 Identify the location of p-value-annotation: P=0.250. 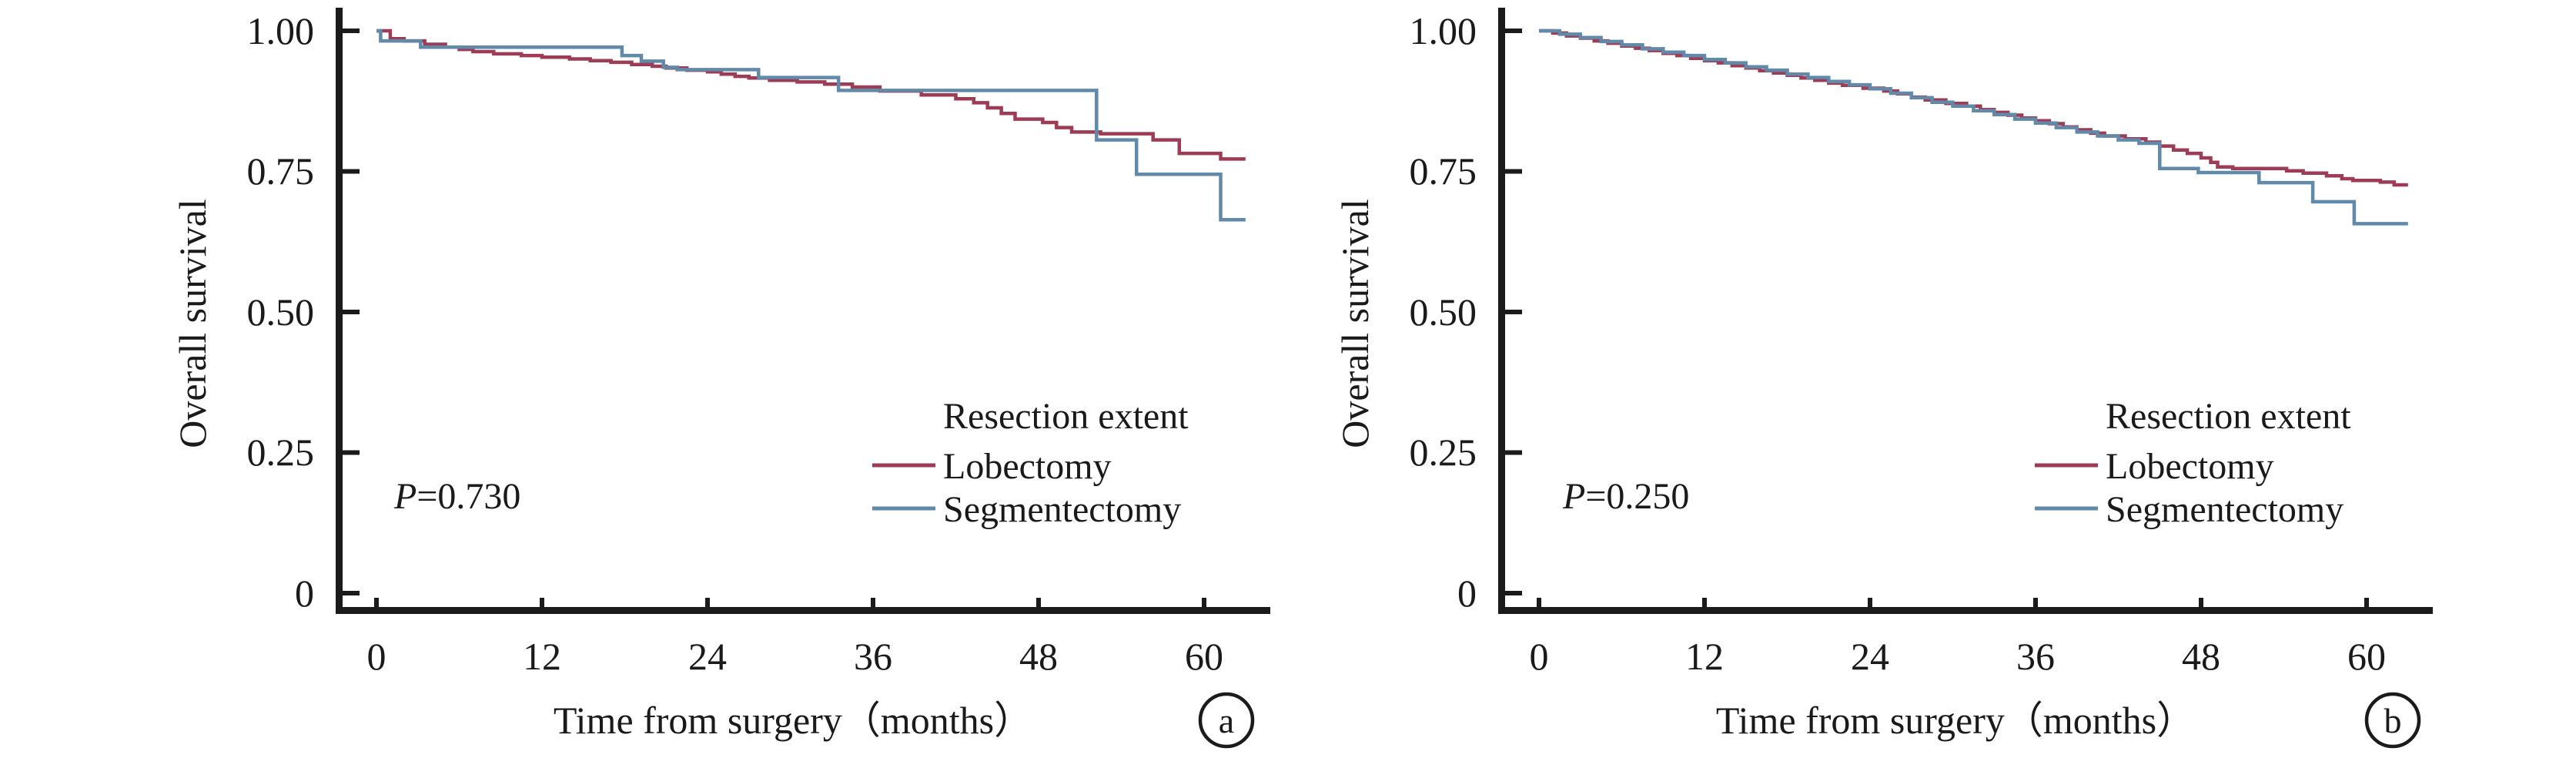
(1625, 497).